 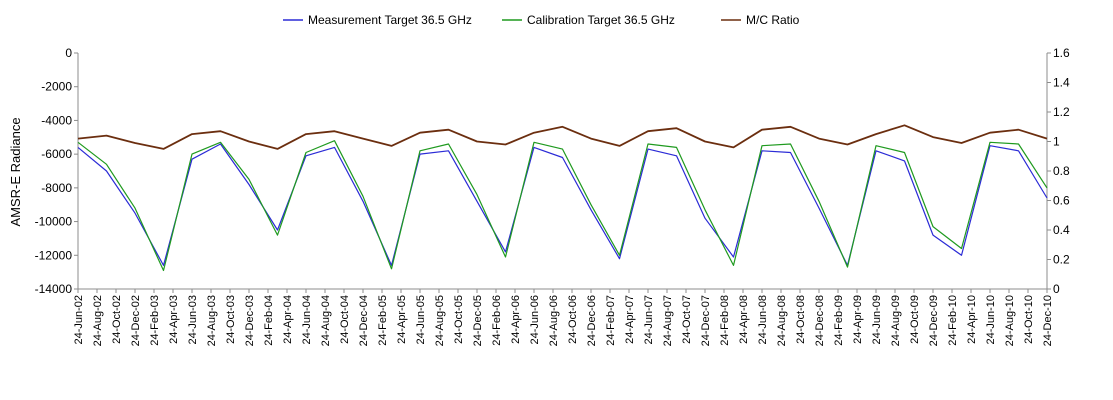 What do you see at coordinates (601, 20) in the screenshot?
I see `legend-label: Calibration Target 36.5 GHz` at bounding box center [601, 20].